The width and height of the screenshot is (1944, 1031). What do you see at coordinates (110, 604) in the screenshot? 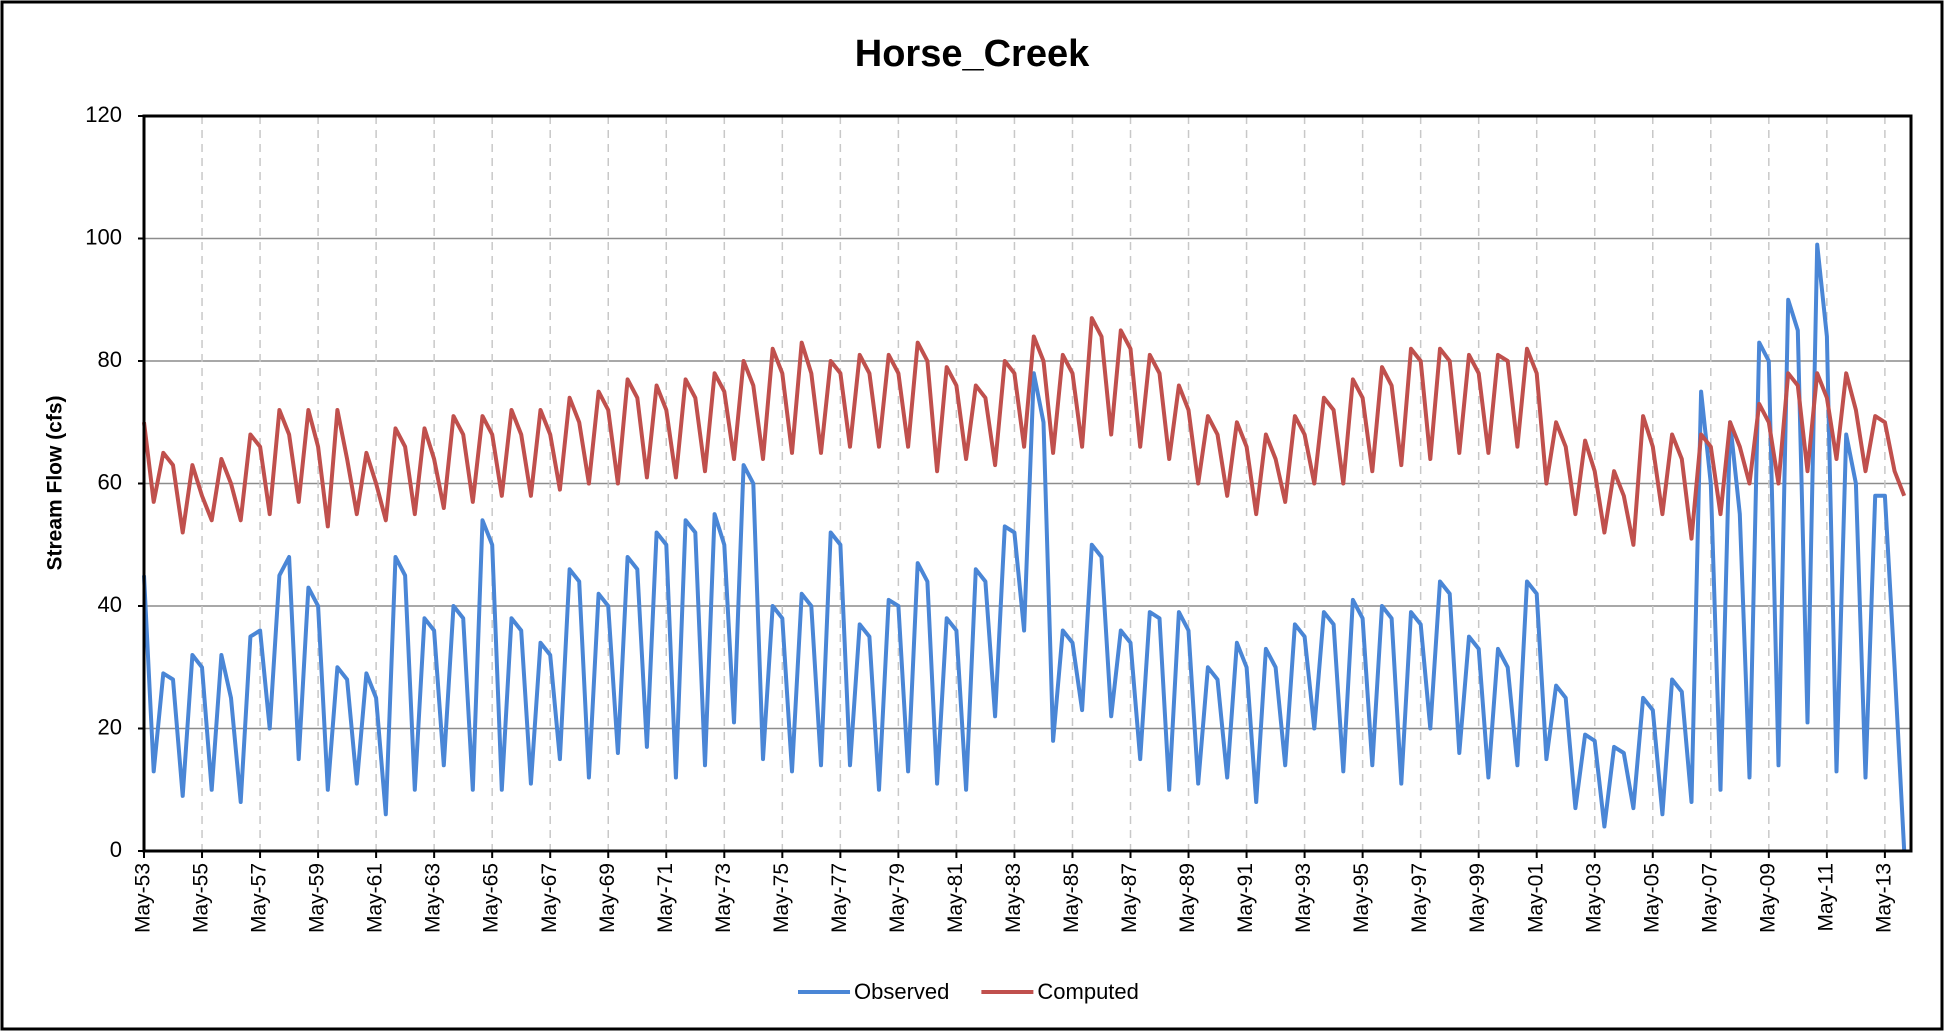
I see `y-tick-label: 40` at bounding box center [110, 604].